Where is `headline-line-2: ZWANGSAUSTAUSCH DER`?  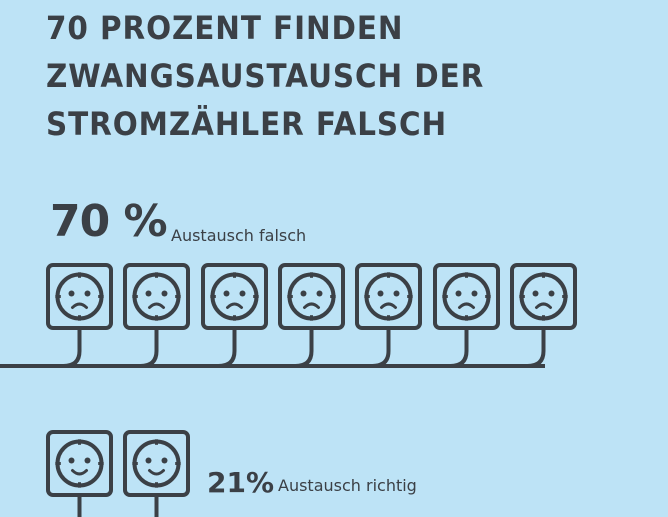 headline-line-2: ZWANGSAUSTAUSCH DER is located at coordinates (265, 76).